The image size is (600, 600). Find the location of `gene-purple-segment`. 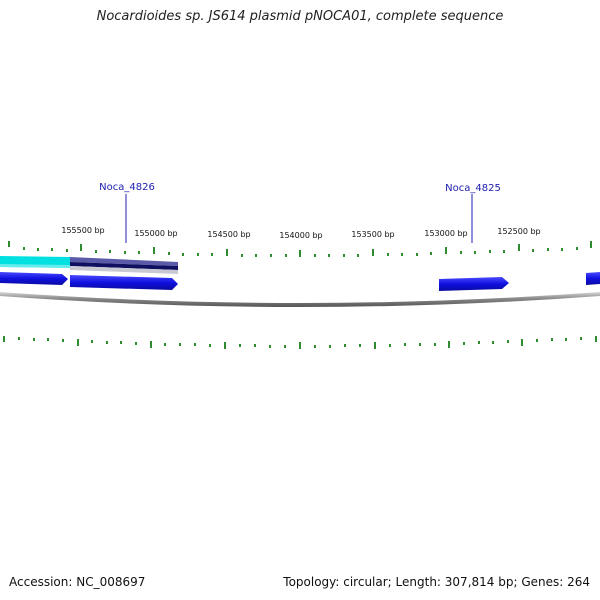

gene-purple-segment is located at coordinates (124, 261).